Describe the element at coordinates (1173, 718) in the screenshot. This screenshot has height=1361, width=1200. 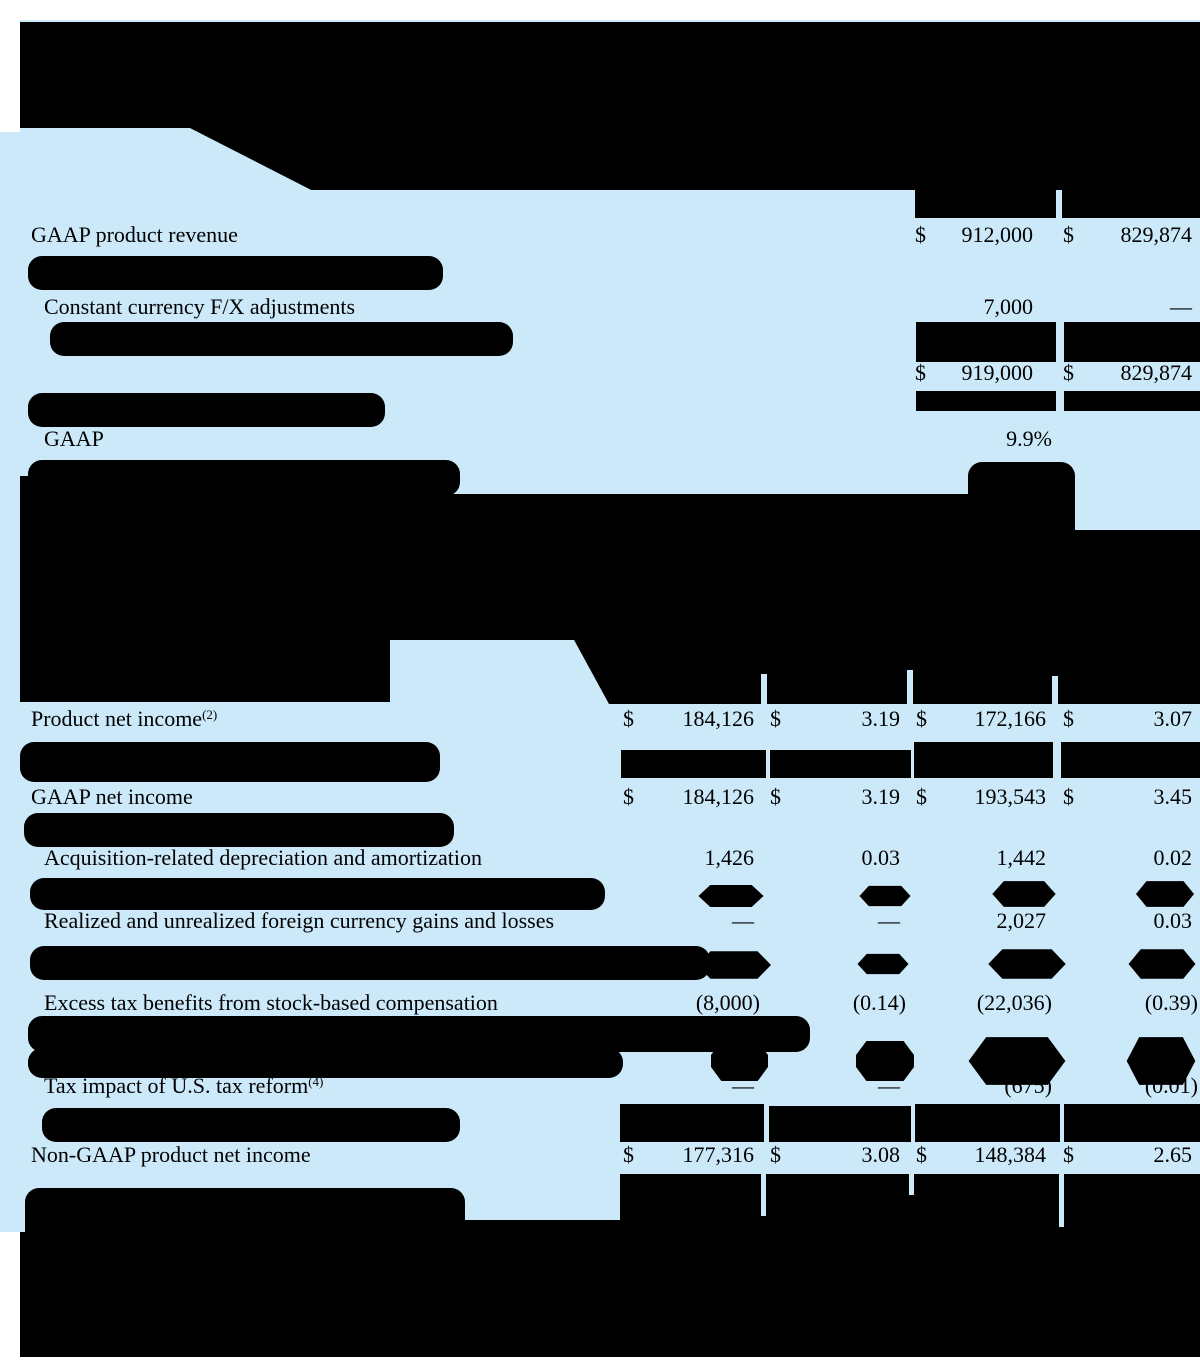
I see `cell-value: 3.07` at that location.